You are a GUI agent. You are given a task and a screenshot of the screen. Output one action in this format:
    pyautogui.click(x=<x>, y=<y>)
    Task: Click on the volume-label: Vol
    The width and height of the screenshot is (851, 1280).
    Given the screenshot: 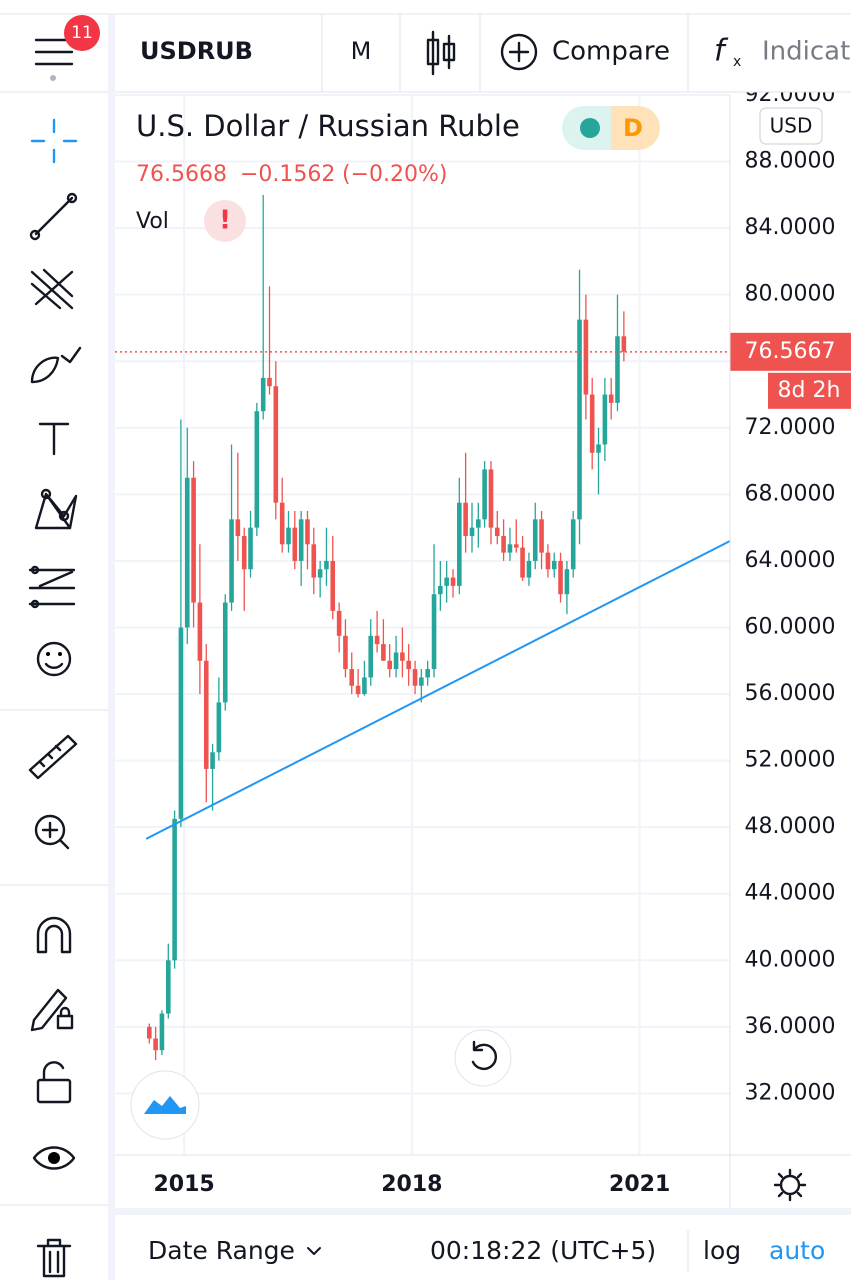 What is the action you would take?
    pyautogui.click(x=152, y=221)
    